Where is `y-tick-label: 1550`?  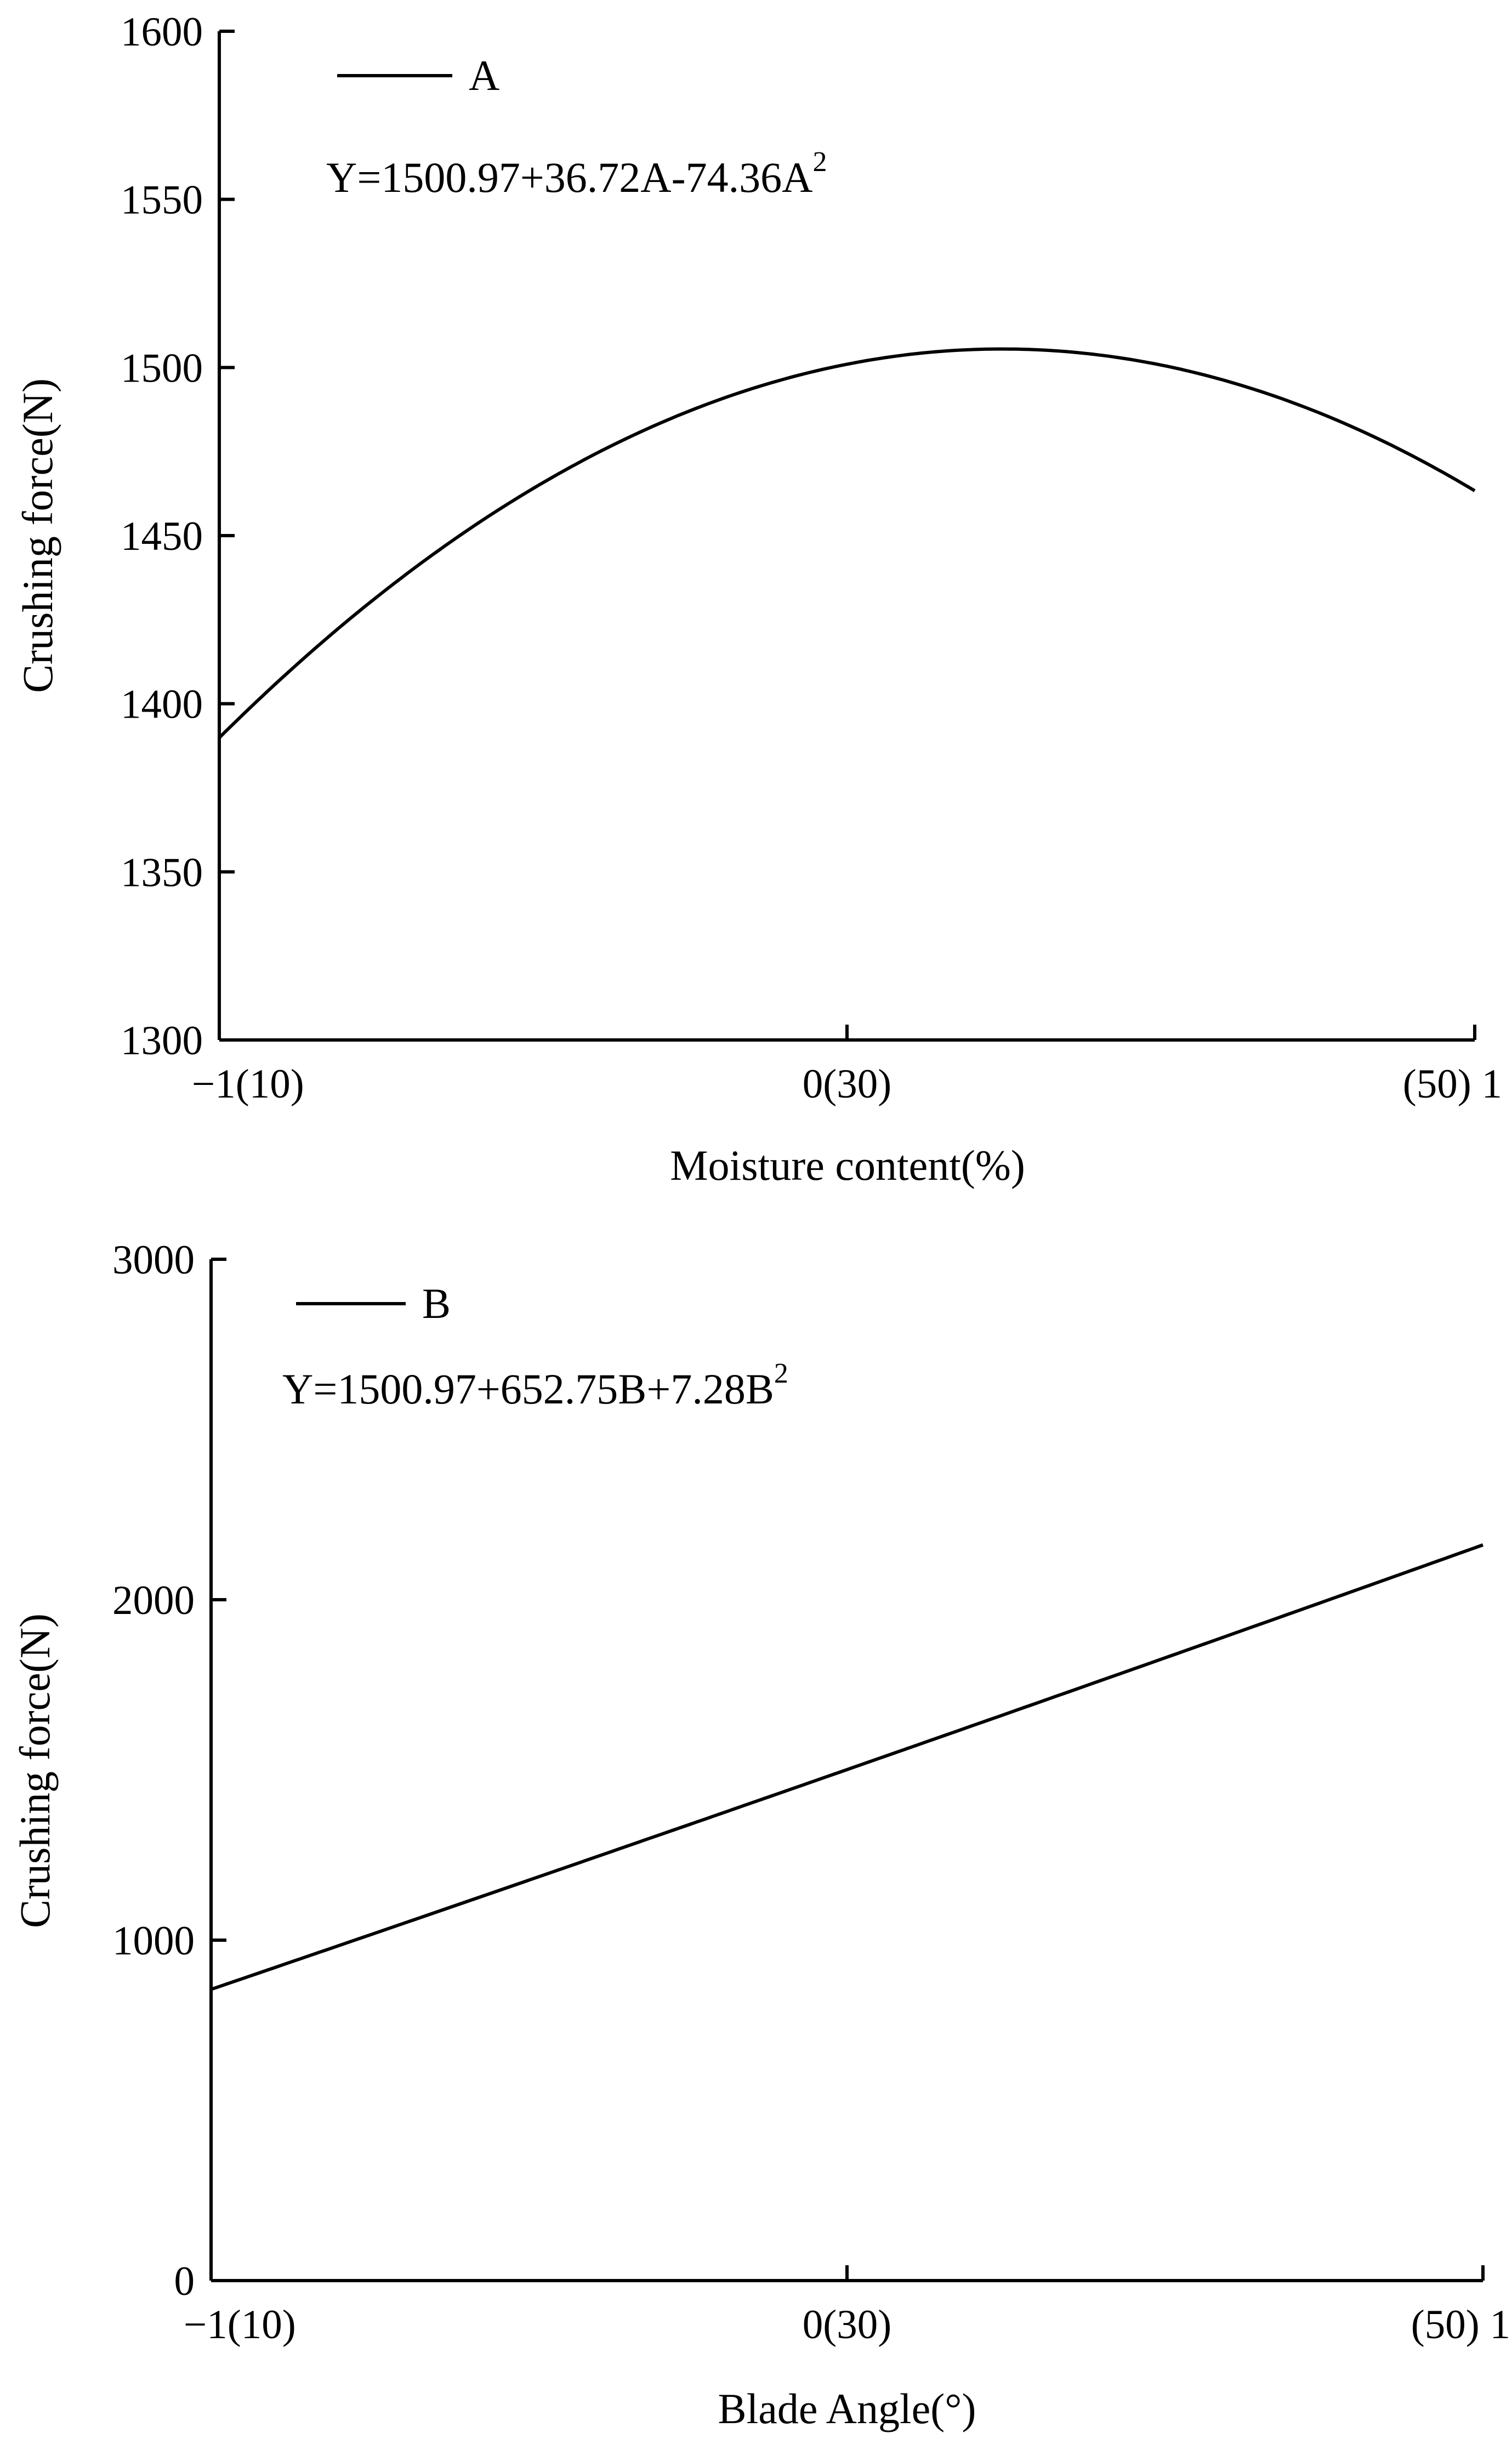
y-tick-label: 1550 is located at coordinates (162, 200).